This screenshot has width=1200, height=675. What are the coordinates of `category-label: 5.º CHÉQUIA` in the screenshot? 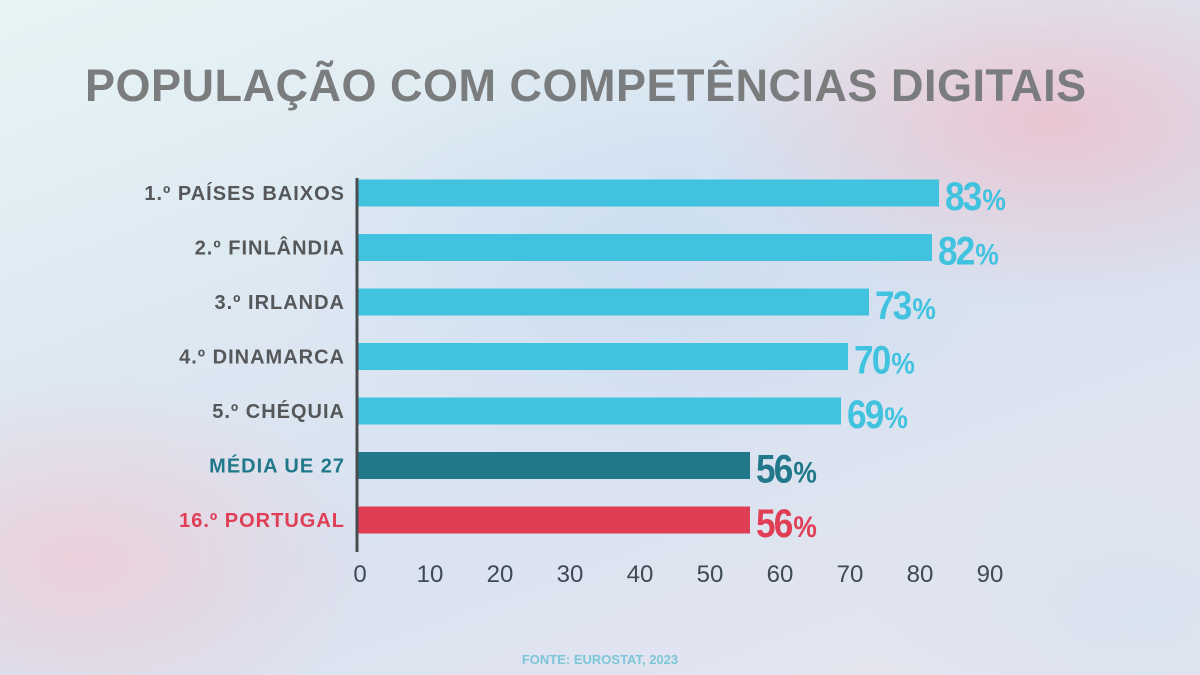 It's located at (278, 411).